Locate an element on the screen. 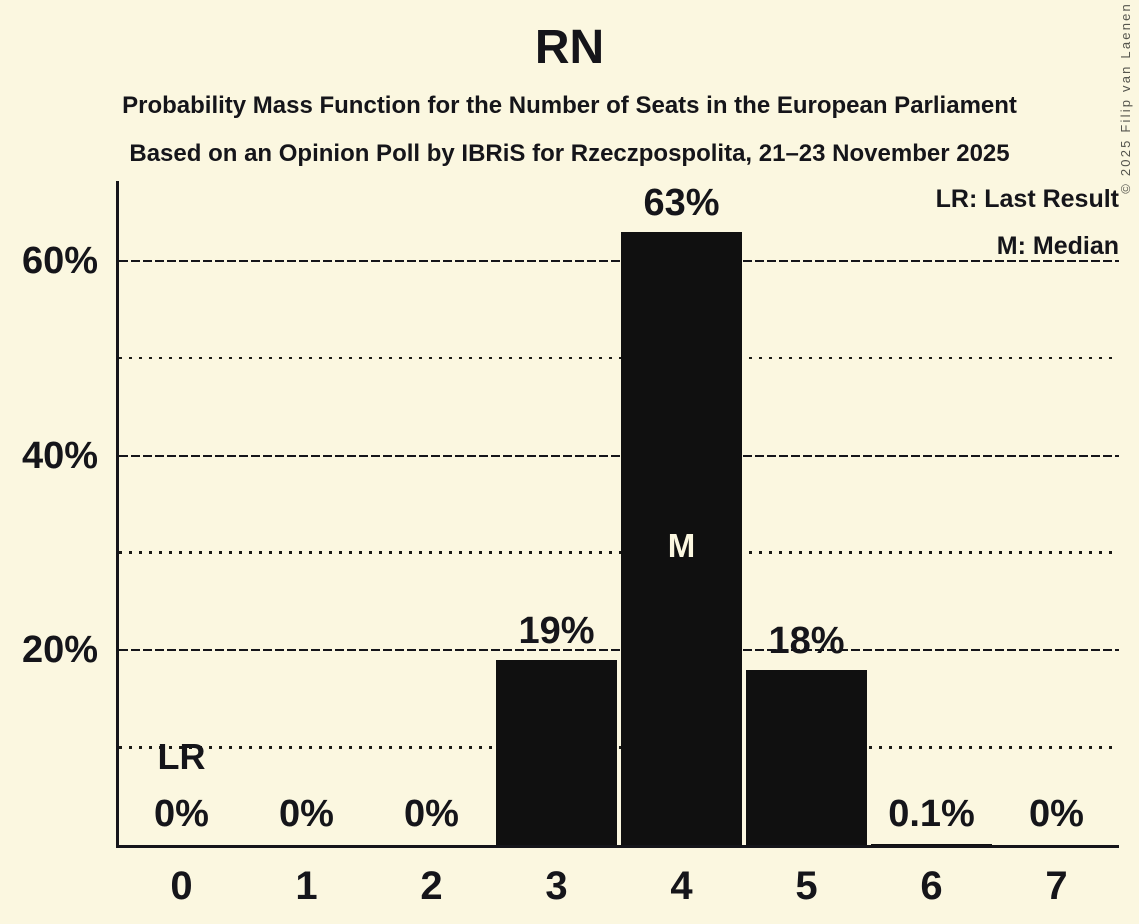 The height and width of the screenshot is (924, 1139). value-label-seats-1: 0% is located at coordinates (306, 814).